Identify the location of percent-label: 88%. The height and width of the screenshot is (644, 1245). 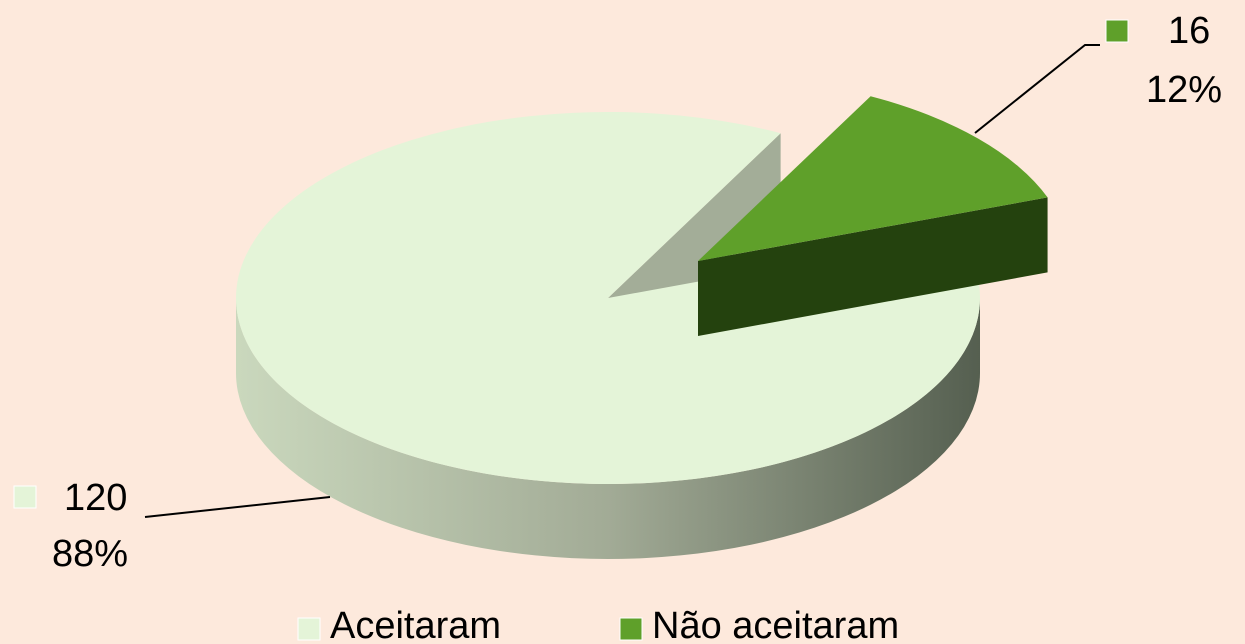
(90, 554).